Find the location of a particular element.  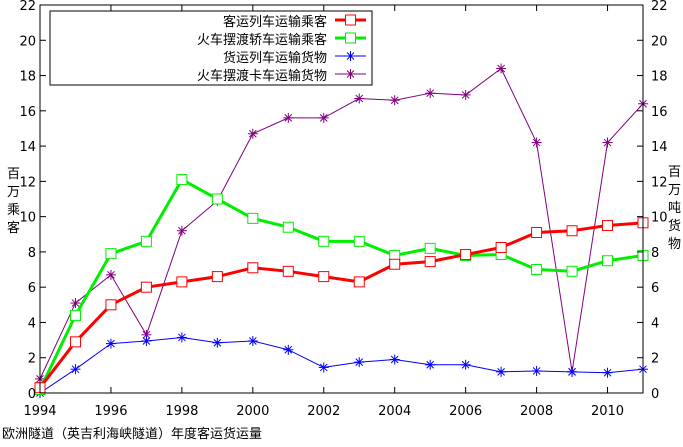

y-tick-label-left: 2 is located at coordinates (32, 359).